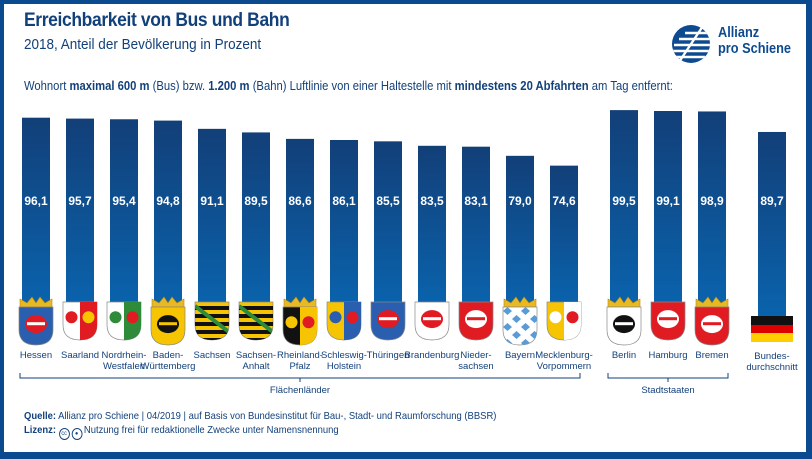 Image resolution: width=812 pixels, height=459 pixels. I want to click on category-label: Sachsen, so click(212, 355).